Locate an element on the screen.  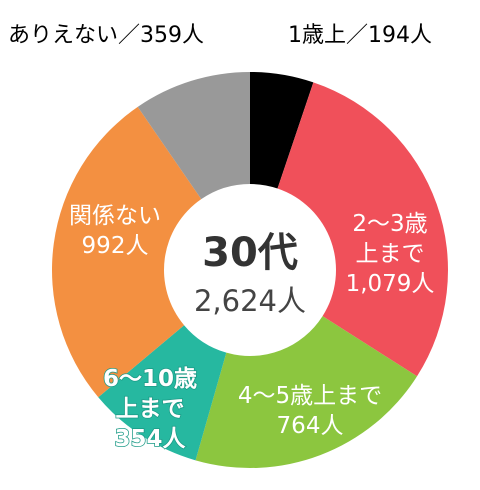
category-label: 4〜5歳上まで is located at coordinates (310, 396).